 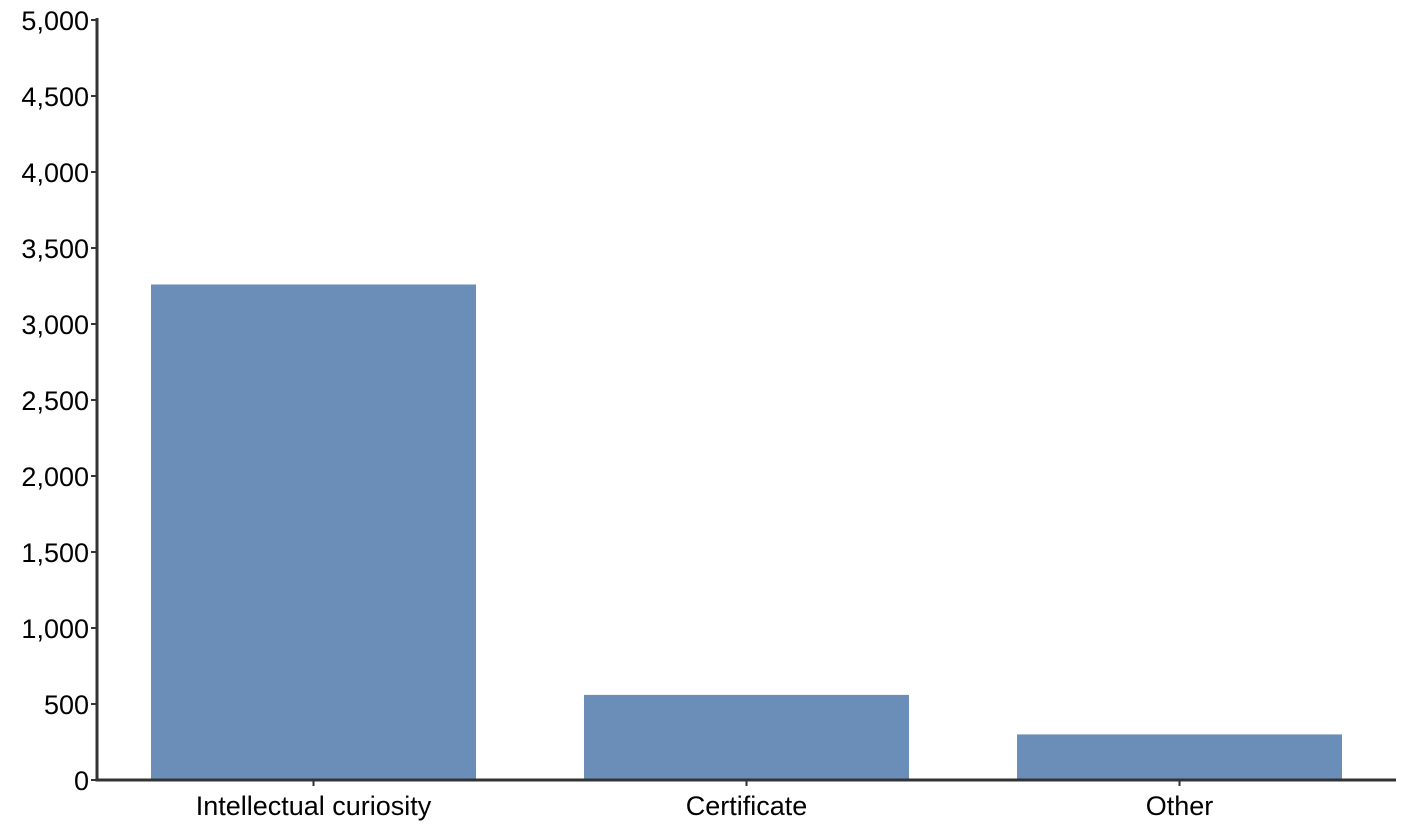 What do you see at coordinates (81, 781) in the screenshot?
I see `y-tick-label: 0` at bounding box center [81, 781].